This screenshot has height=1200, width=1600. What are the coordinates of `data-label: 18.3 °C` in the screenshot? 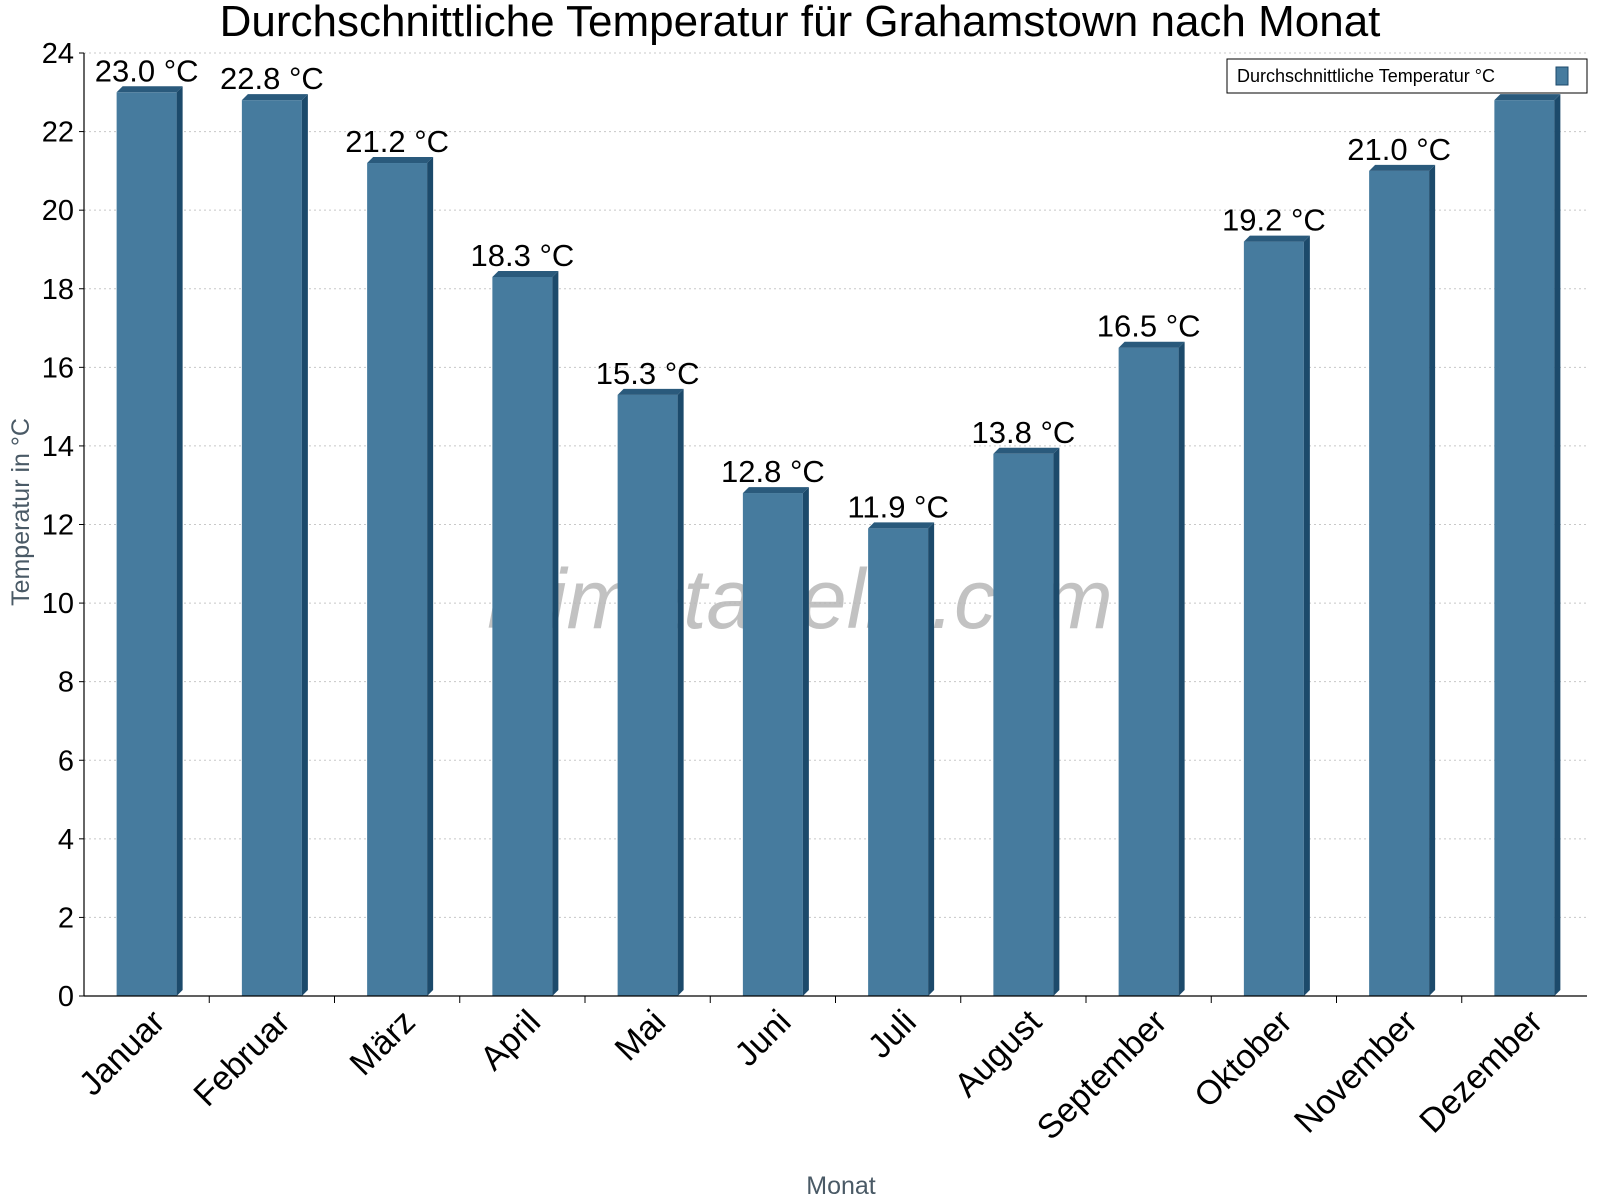 It's located at (523, 255).